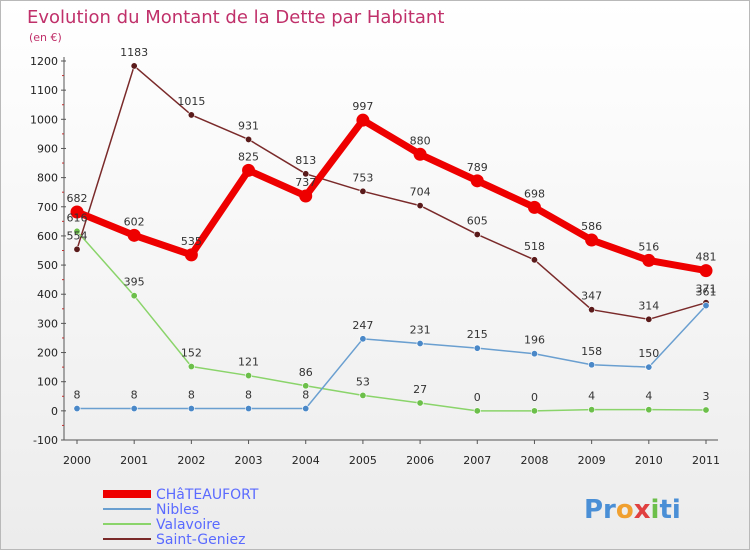  Describe the element at coordinates (134, 460) in the screenshot. I see `x-tick-label: 2001` at that location.